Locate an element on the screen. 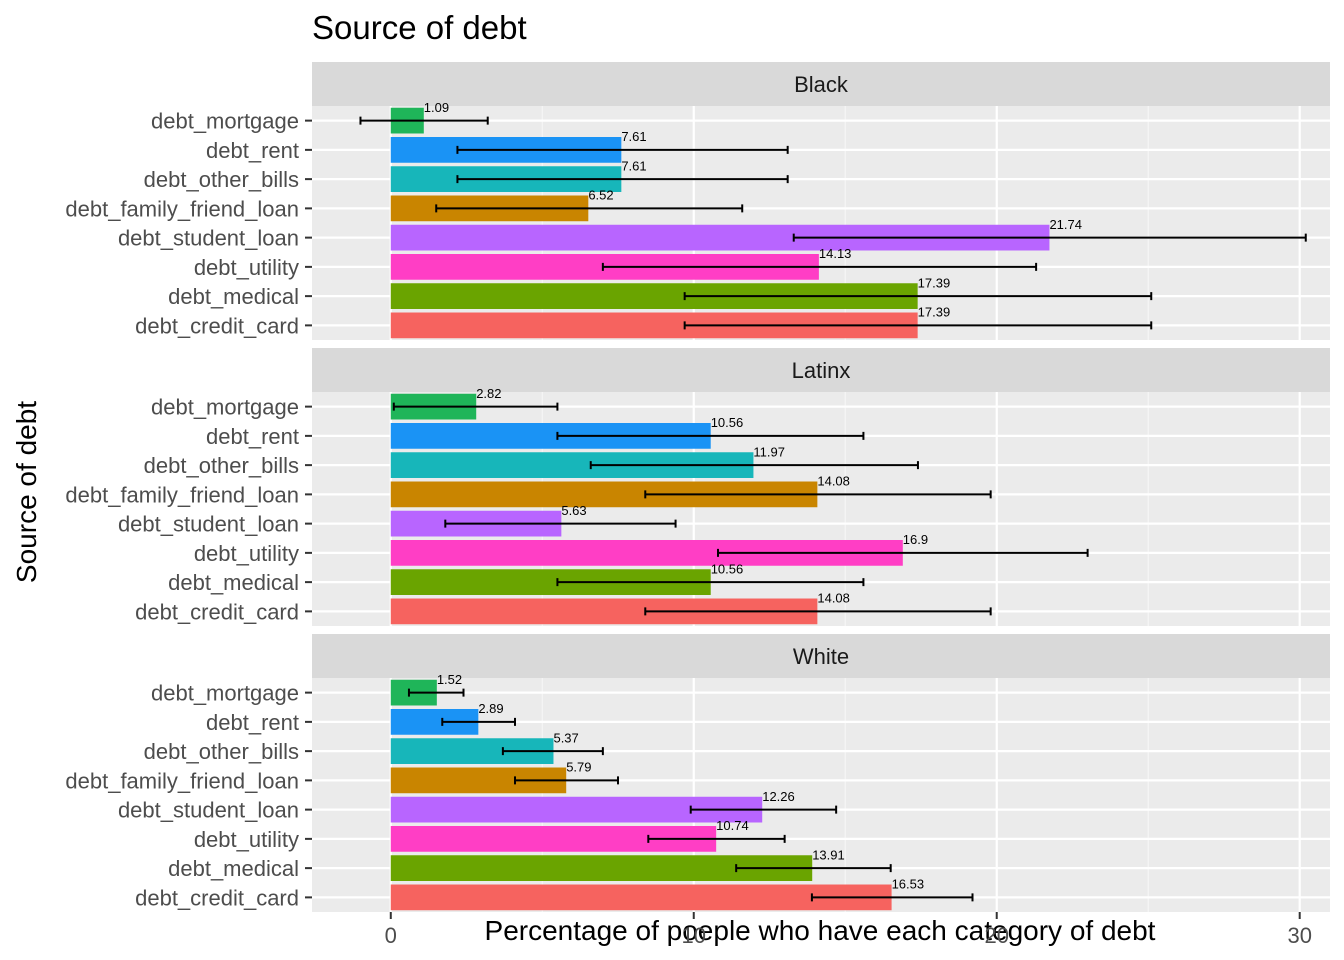 The image size is (1344, 960). x-tick-label: 20 is located at coordinates (996, 935).